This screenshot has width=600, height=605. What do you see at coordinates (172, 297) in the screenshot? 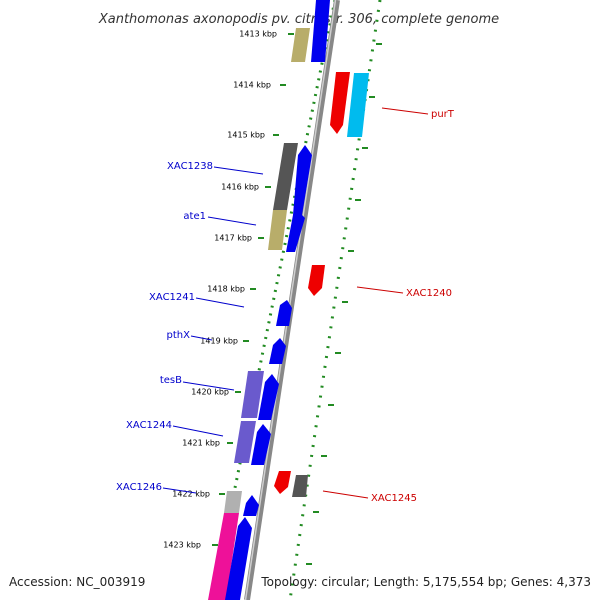
I see `gene-label-xac1241: XAC1241` at bounding box center [172, 297].